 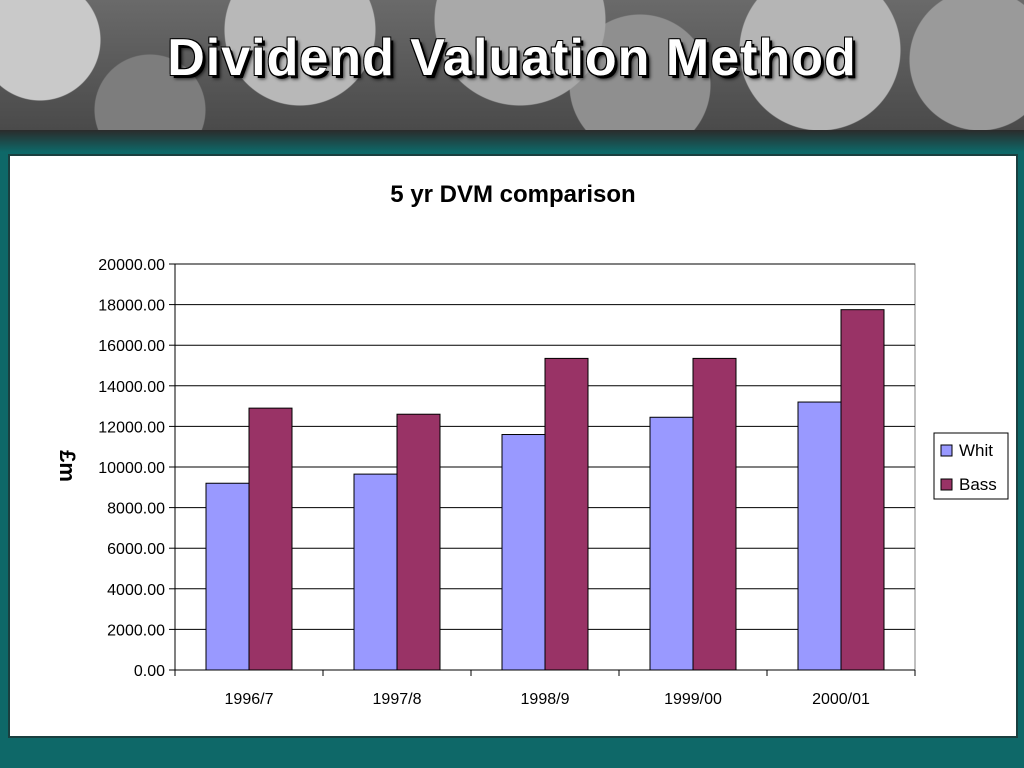 What do you see at coordinates (136, 590) in the screenshot?
I see `y-tick-label: 4000.00` at bounding box center [136, 590].